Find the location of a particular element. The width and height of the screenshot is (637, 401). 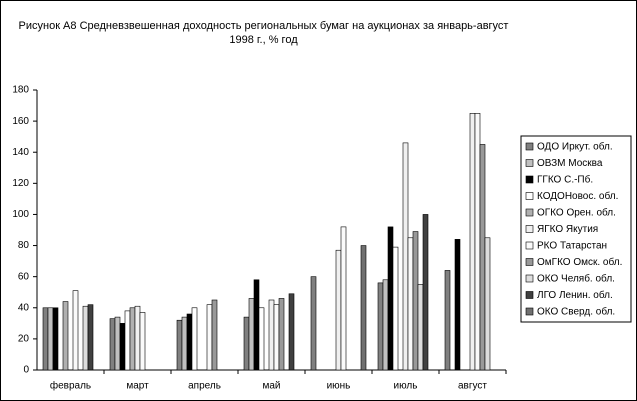

y-tick-label: 140 is located at coordinates (20, 152).